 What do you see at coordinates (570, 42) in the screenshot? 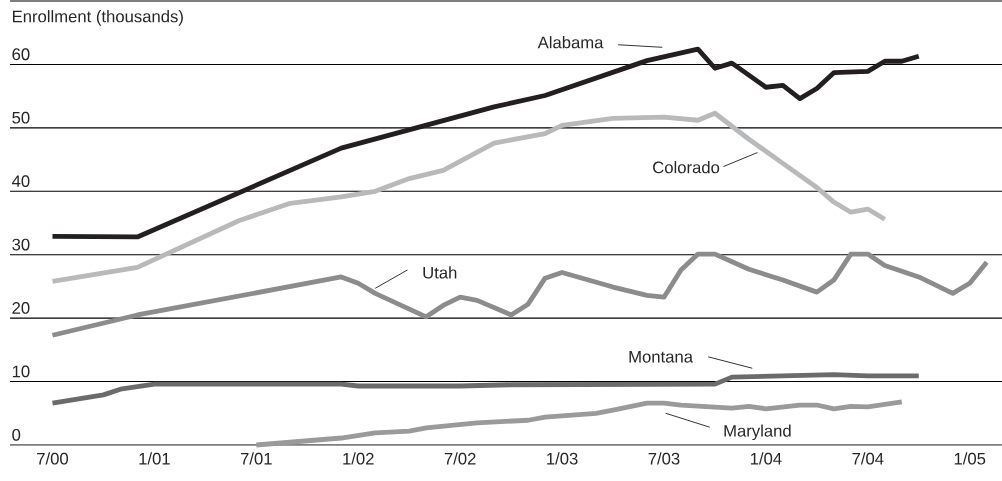
I see `series-label: Alabama` at bounding box center [570, 42].